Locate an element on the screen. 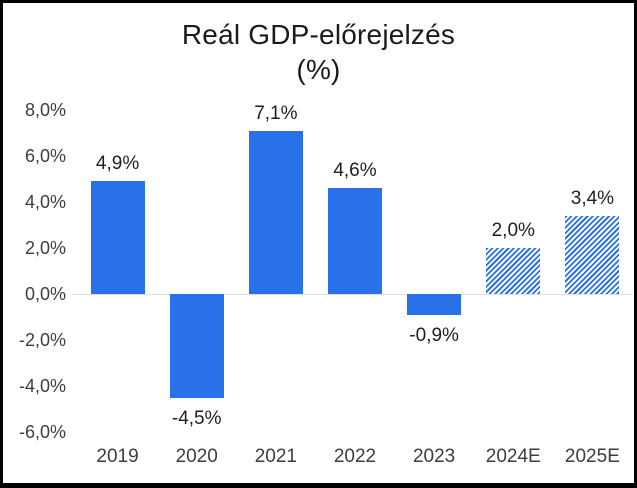  y-axis-tick-label: -2,0% is located at coordinates (42, 340).